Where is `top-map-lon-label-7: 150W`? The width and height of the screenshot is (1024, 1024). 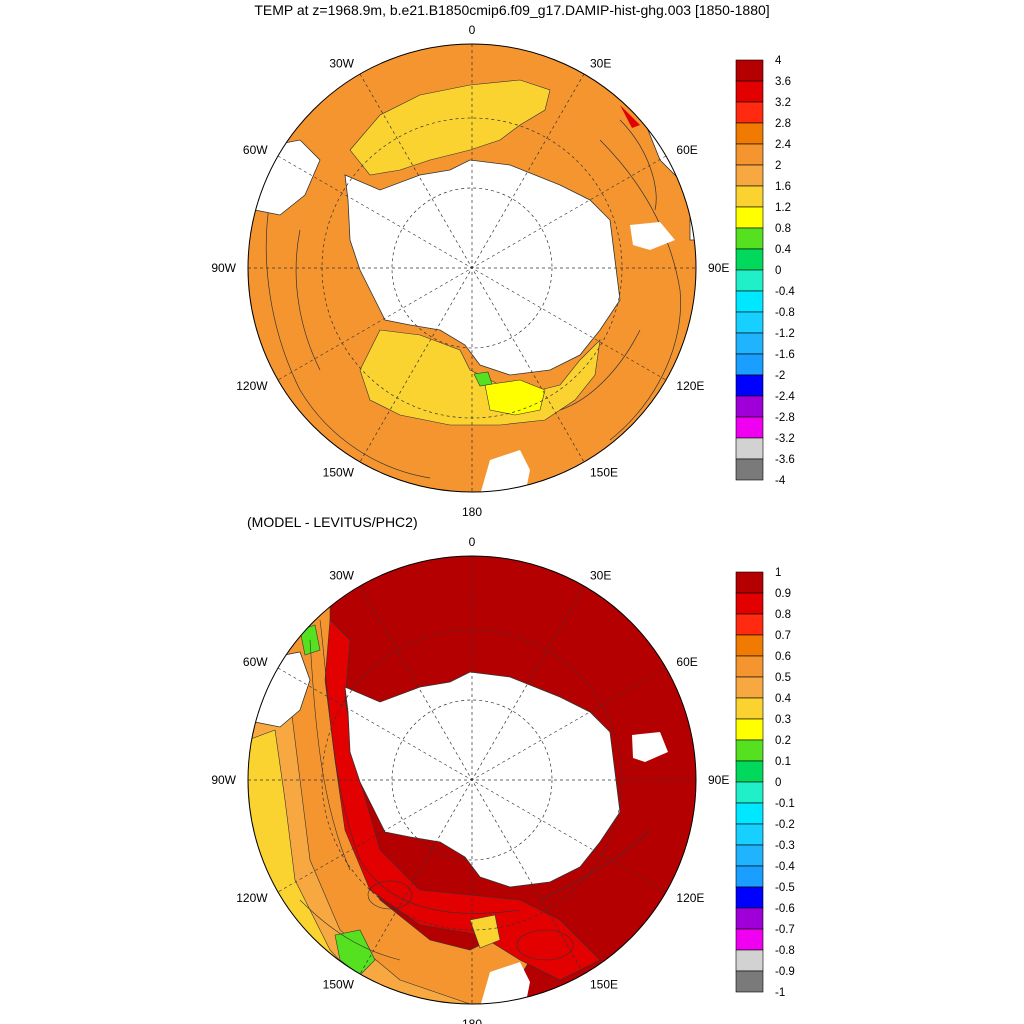
top-map-lon-label-7: 150W is located at coordinates (339, 472).